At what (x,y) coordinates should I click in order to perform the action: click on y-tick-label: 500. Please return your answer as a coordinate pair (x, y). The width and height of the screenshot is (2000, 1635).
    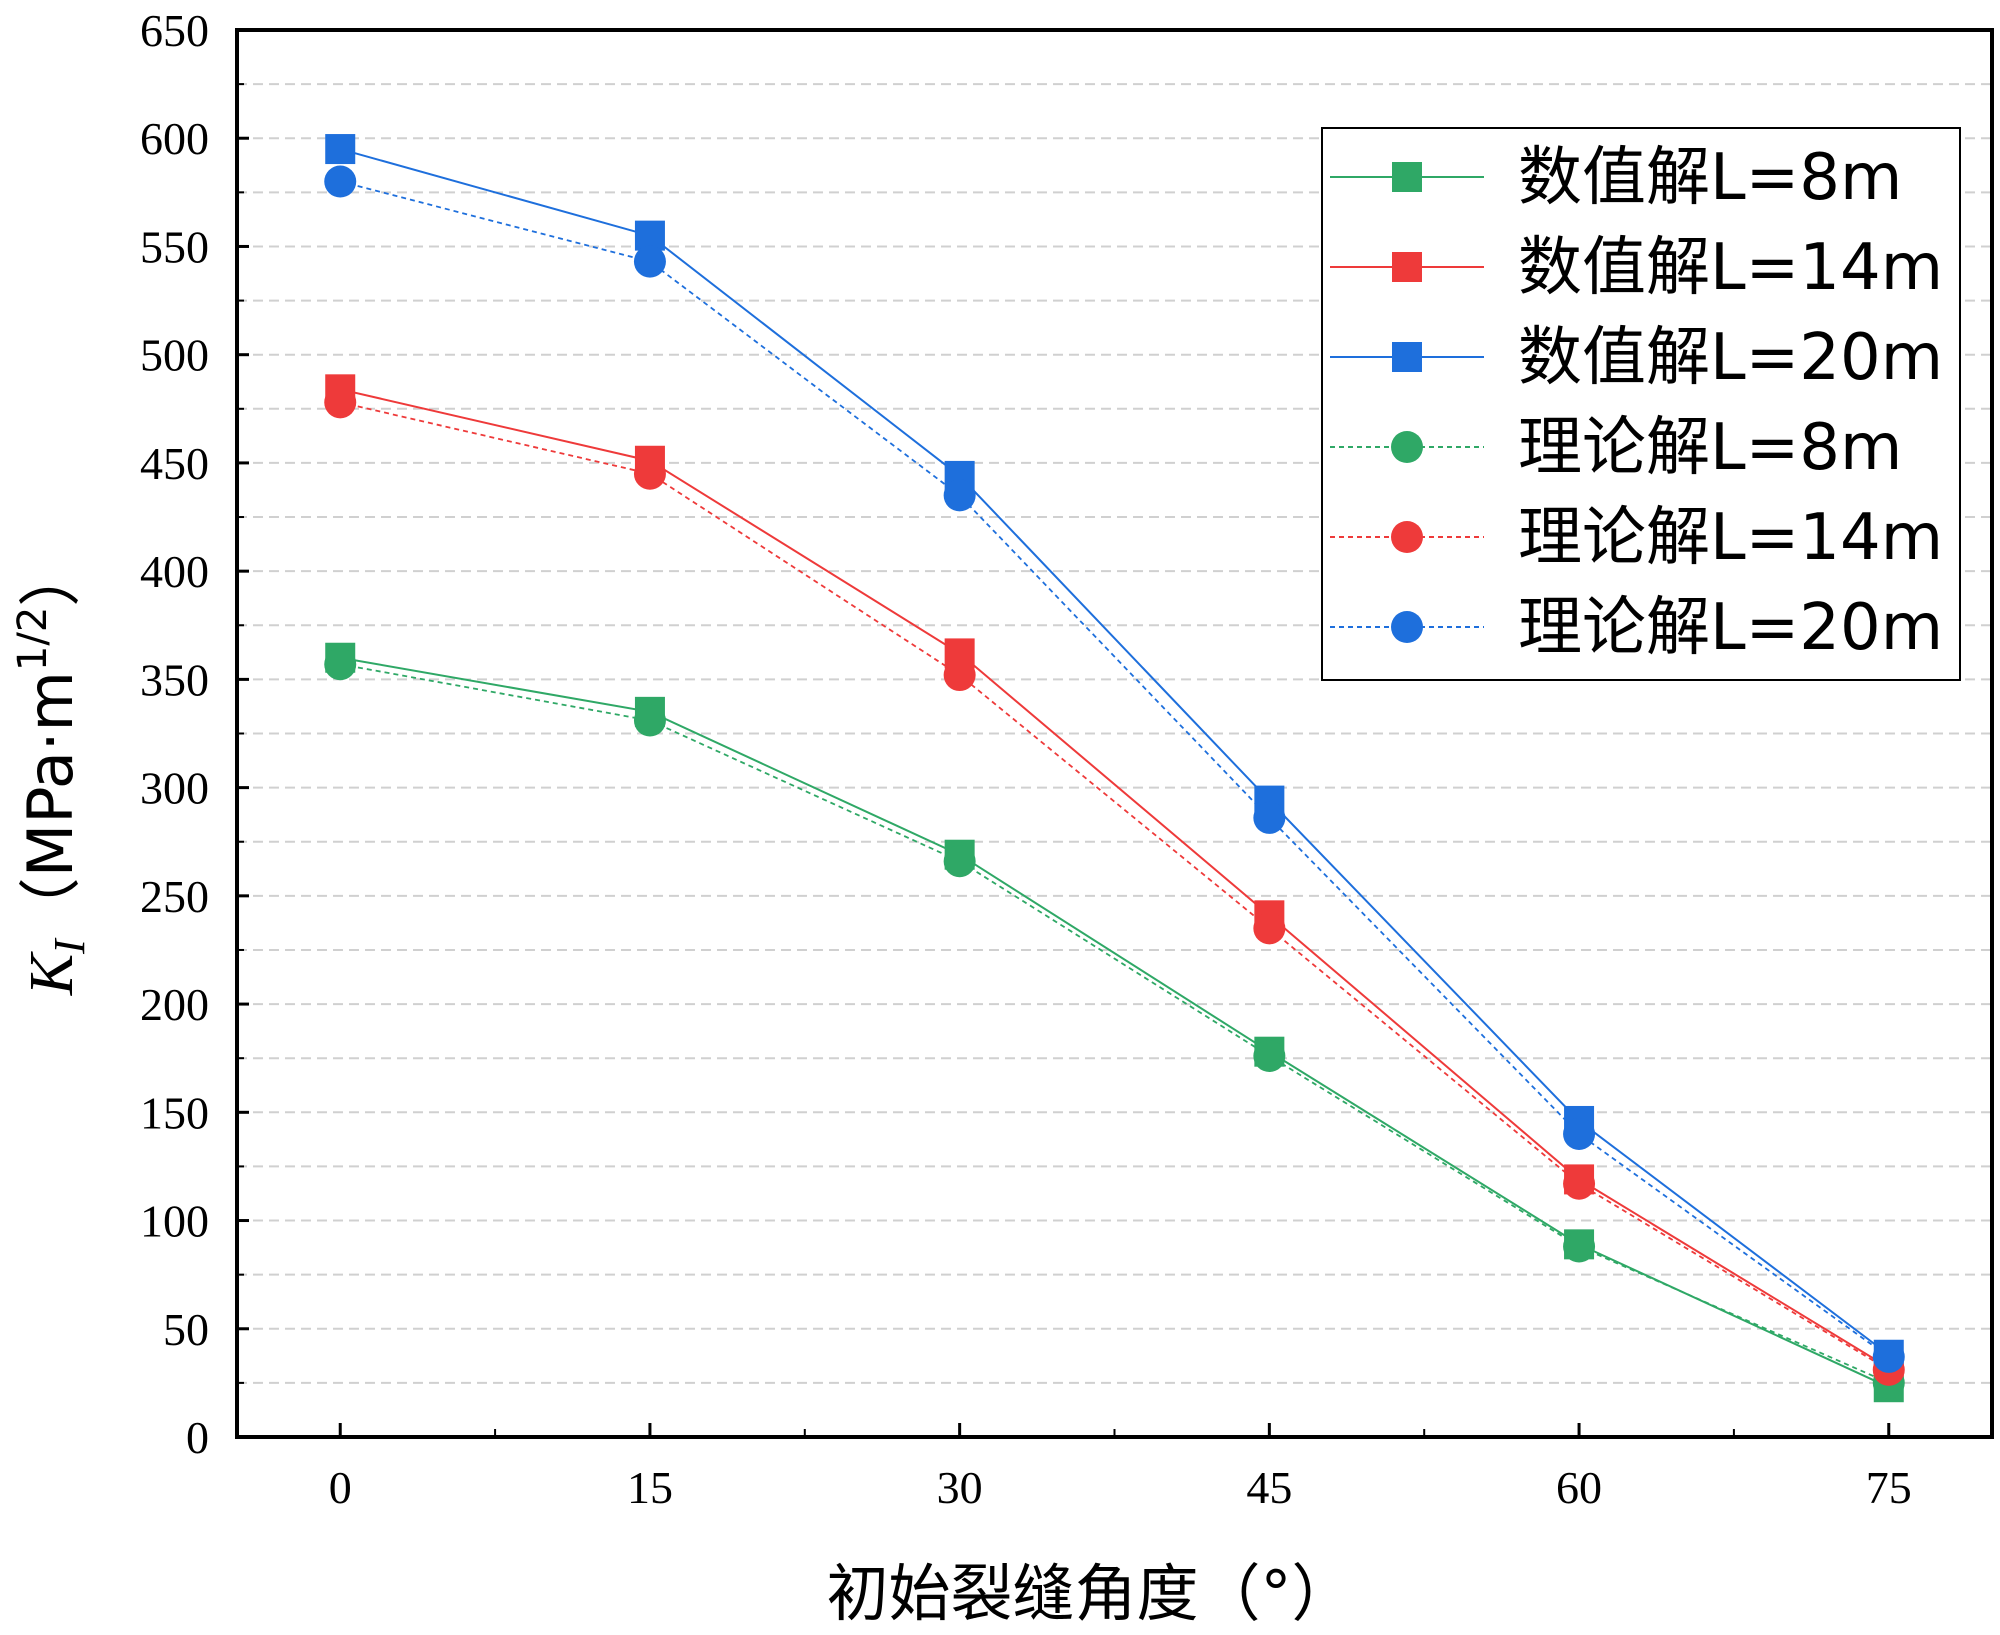
    Looking at the image, I should click on (174, 355).